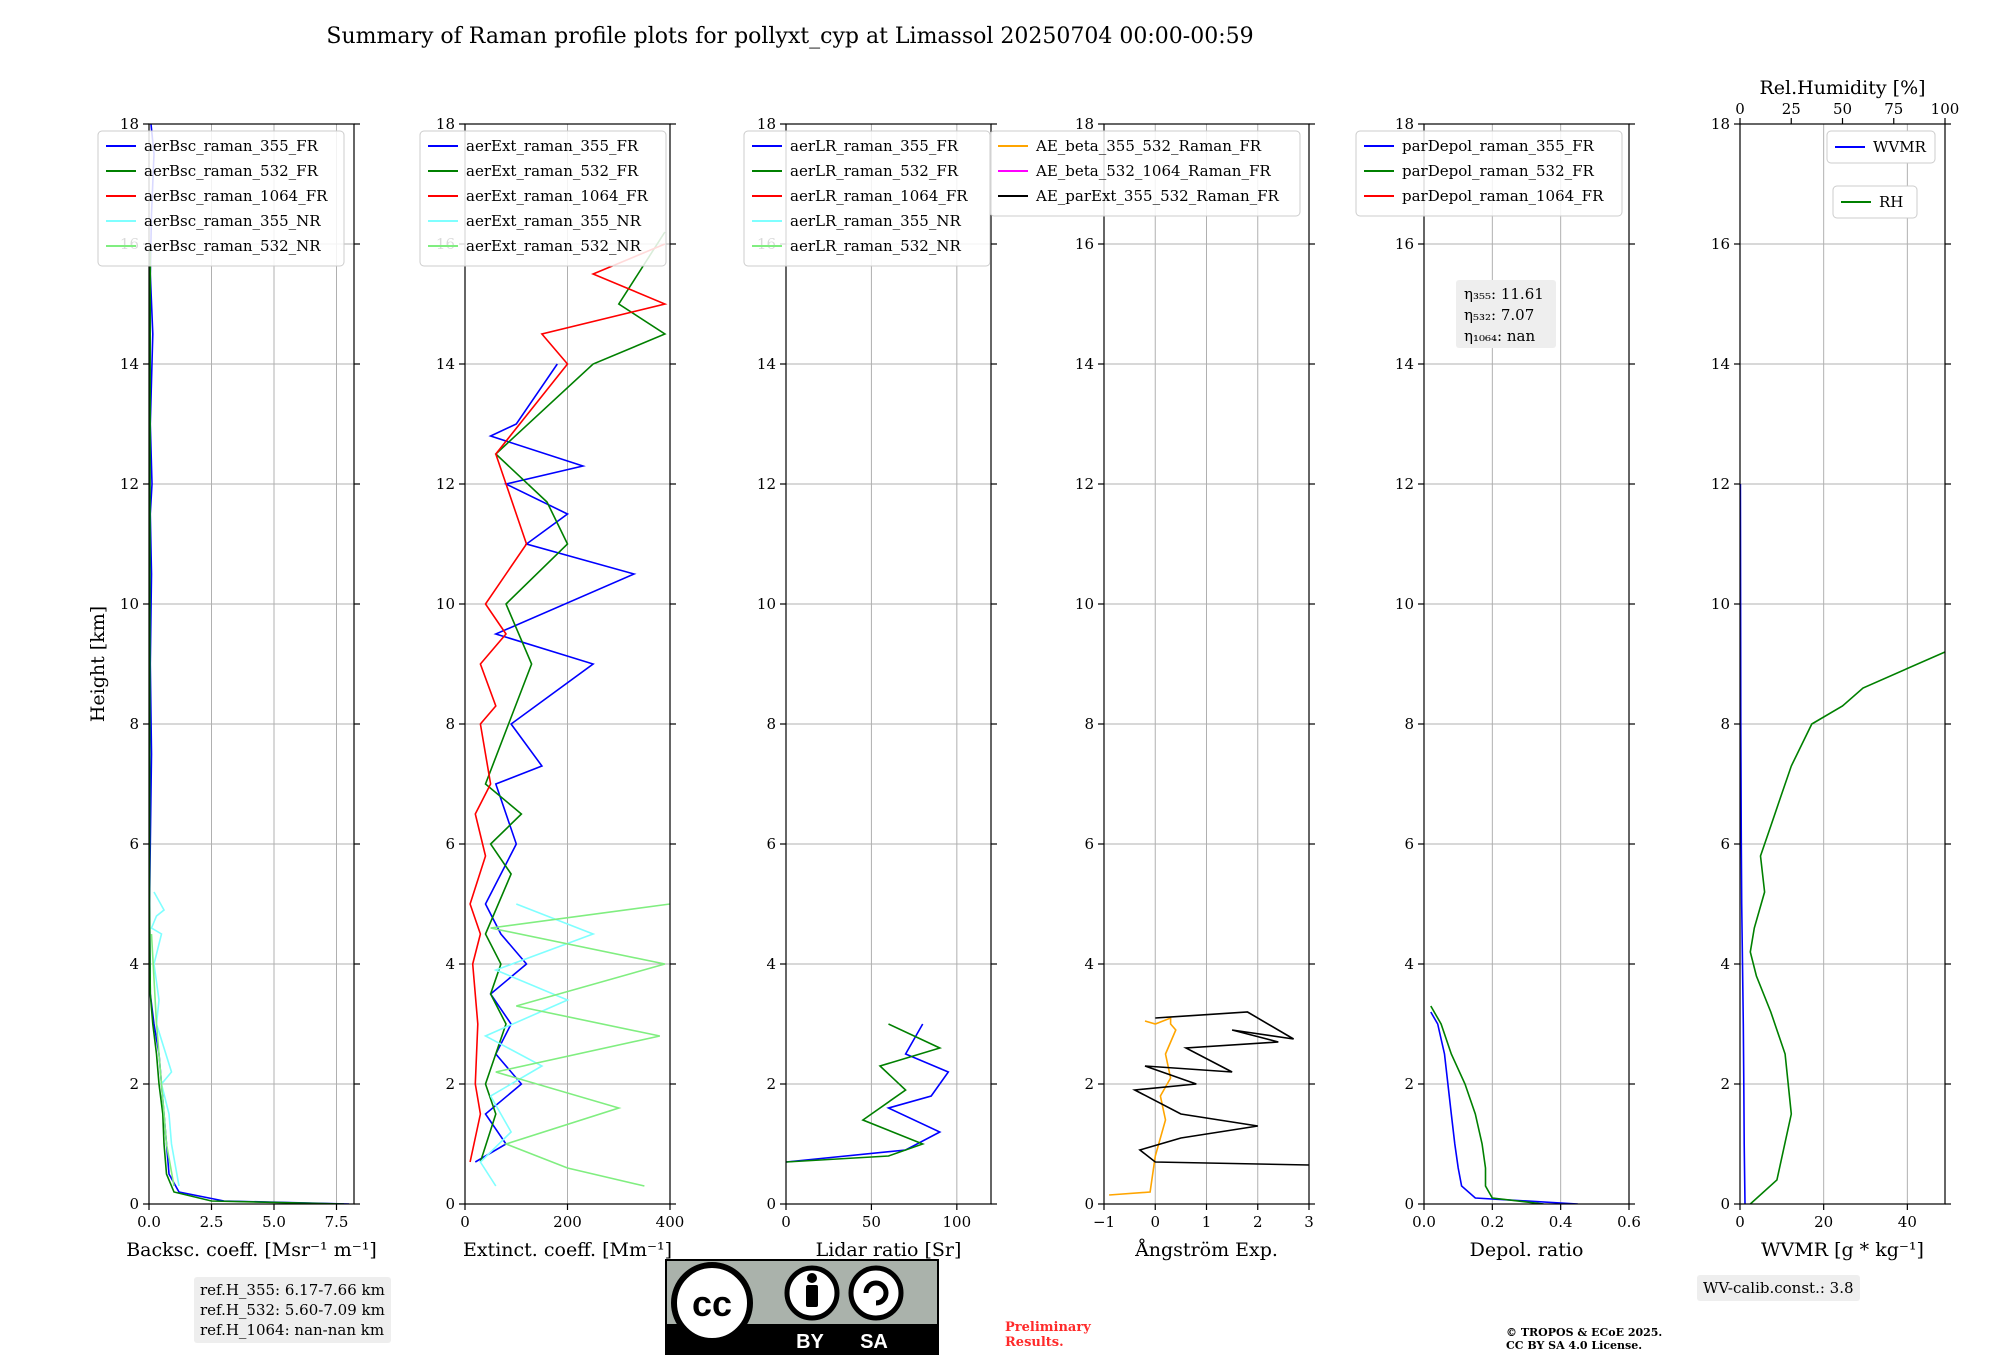 This screenshot has width=2000, height=1360. I want to click on legend-label: AE_beta_355_532_Raman_FR, so click(1148, 146).